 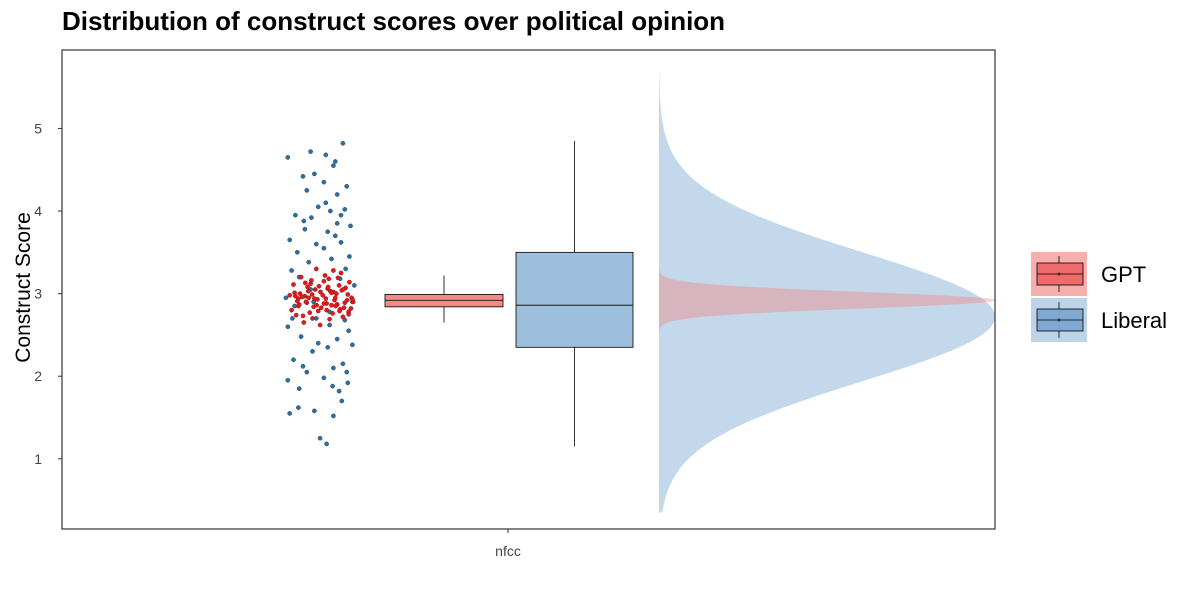 What do you see at coordinates (827, 303) in the screenshot?
I see `density-gpt` at bounding box center [827, 303].